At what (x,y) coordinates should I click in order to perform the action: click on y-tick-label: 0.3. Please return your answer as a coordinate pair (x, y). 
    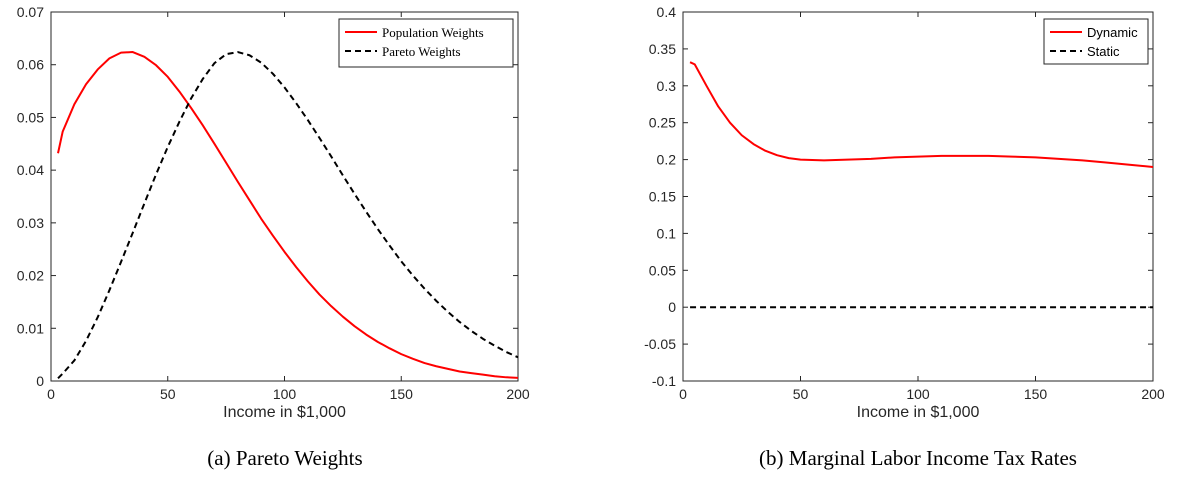
    Looking at the image, I should click on (667, 86).